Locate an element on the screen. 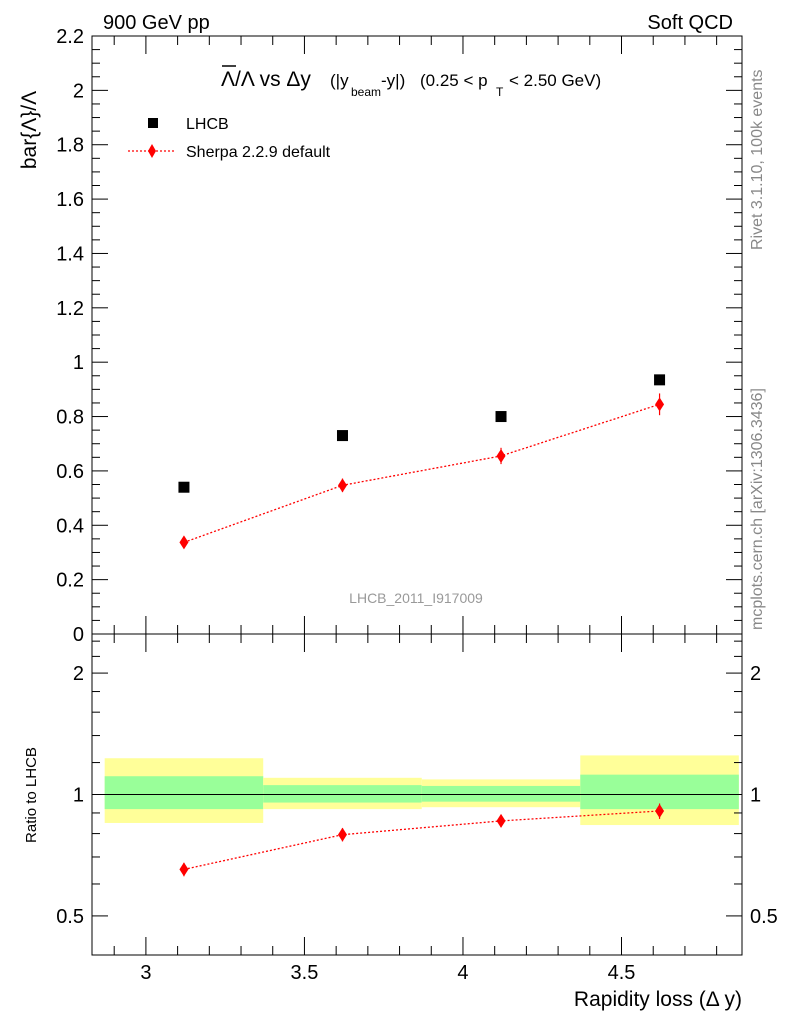 This screenshot has width=786, height=1024. main-y-tick-label: 1.8 is located at coordinates (70, 146).